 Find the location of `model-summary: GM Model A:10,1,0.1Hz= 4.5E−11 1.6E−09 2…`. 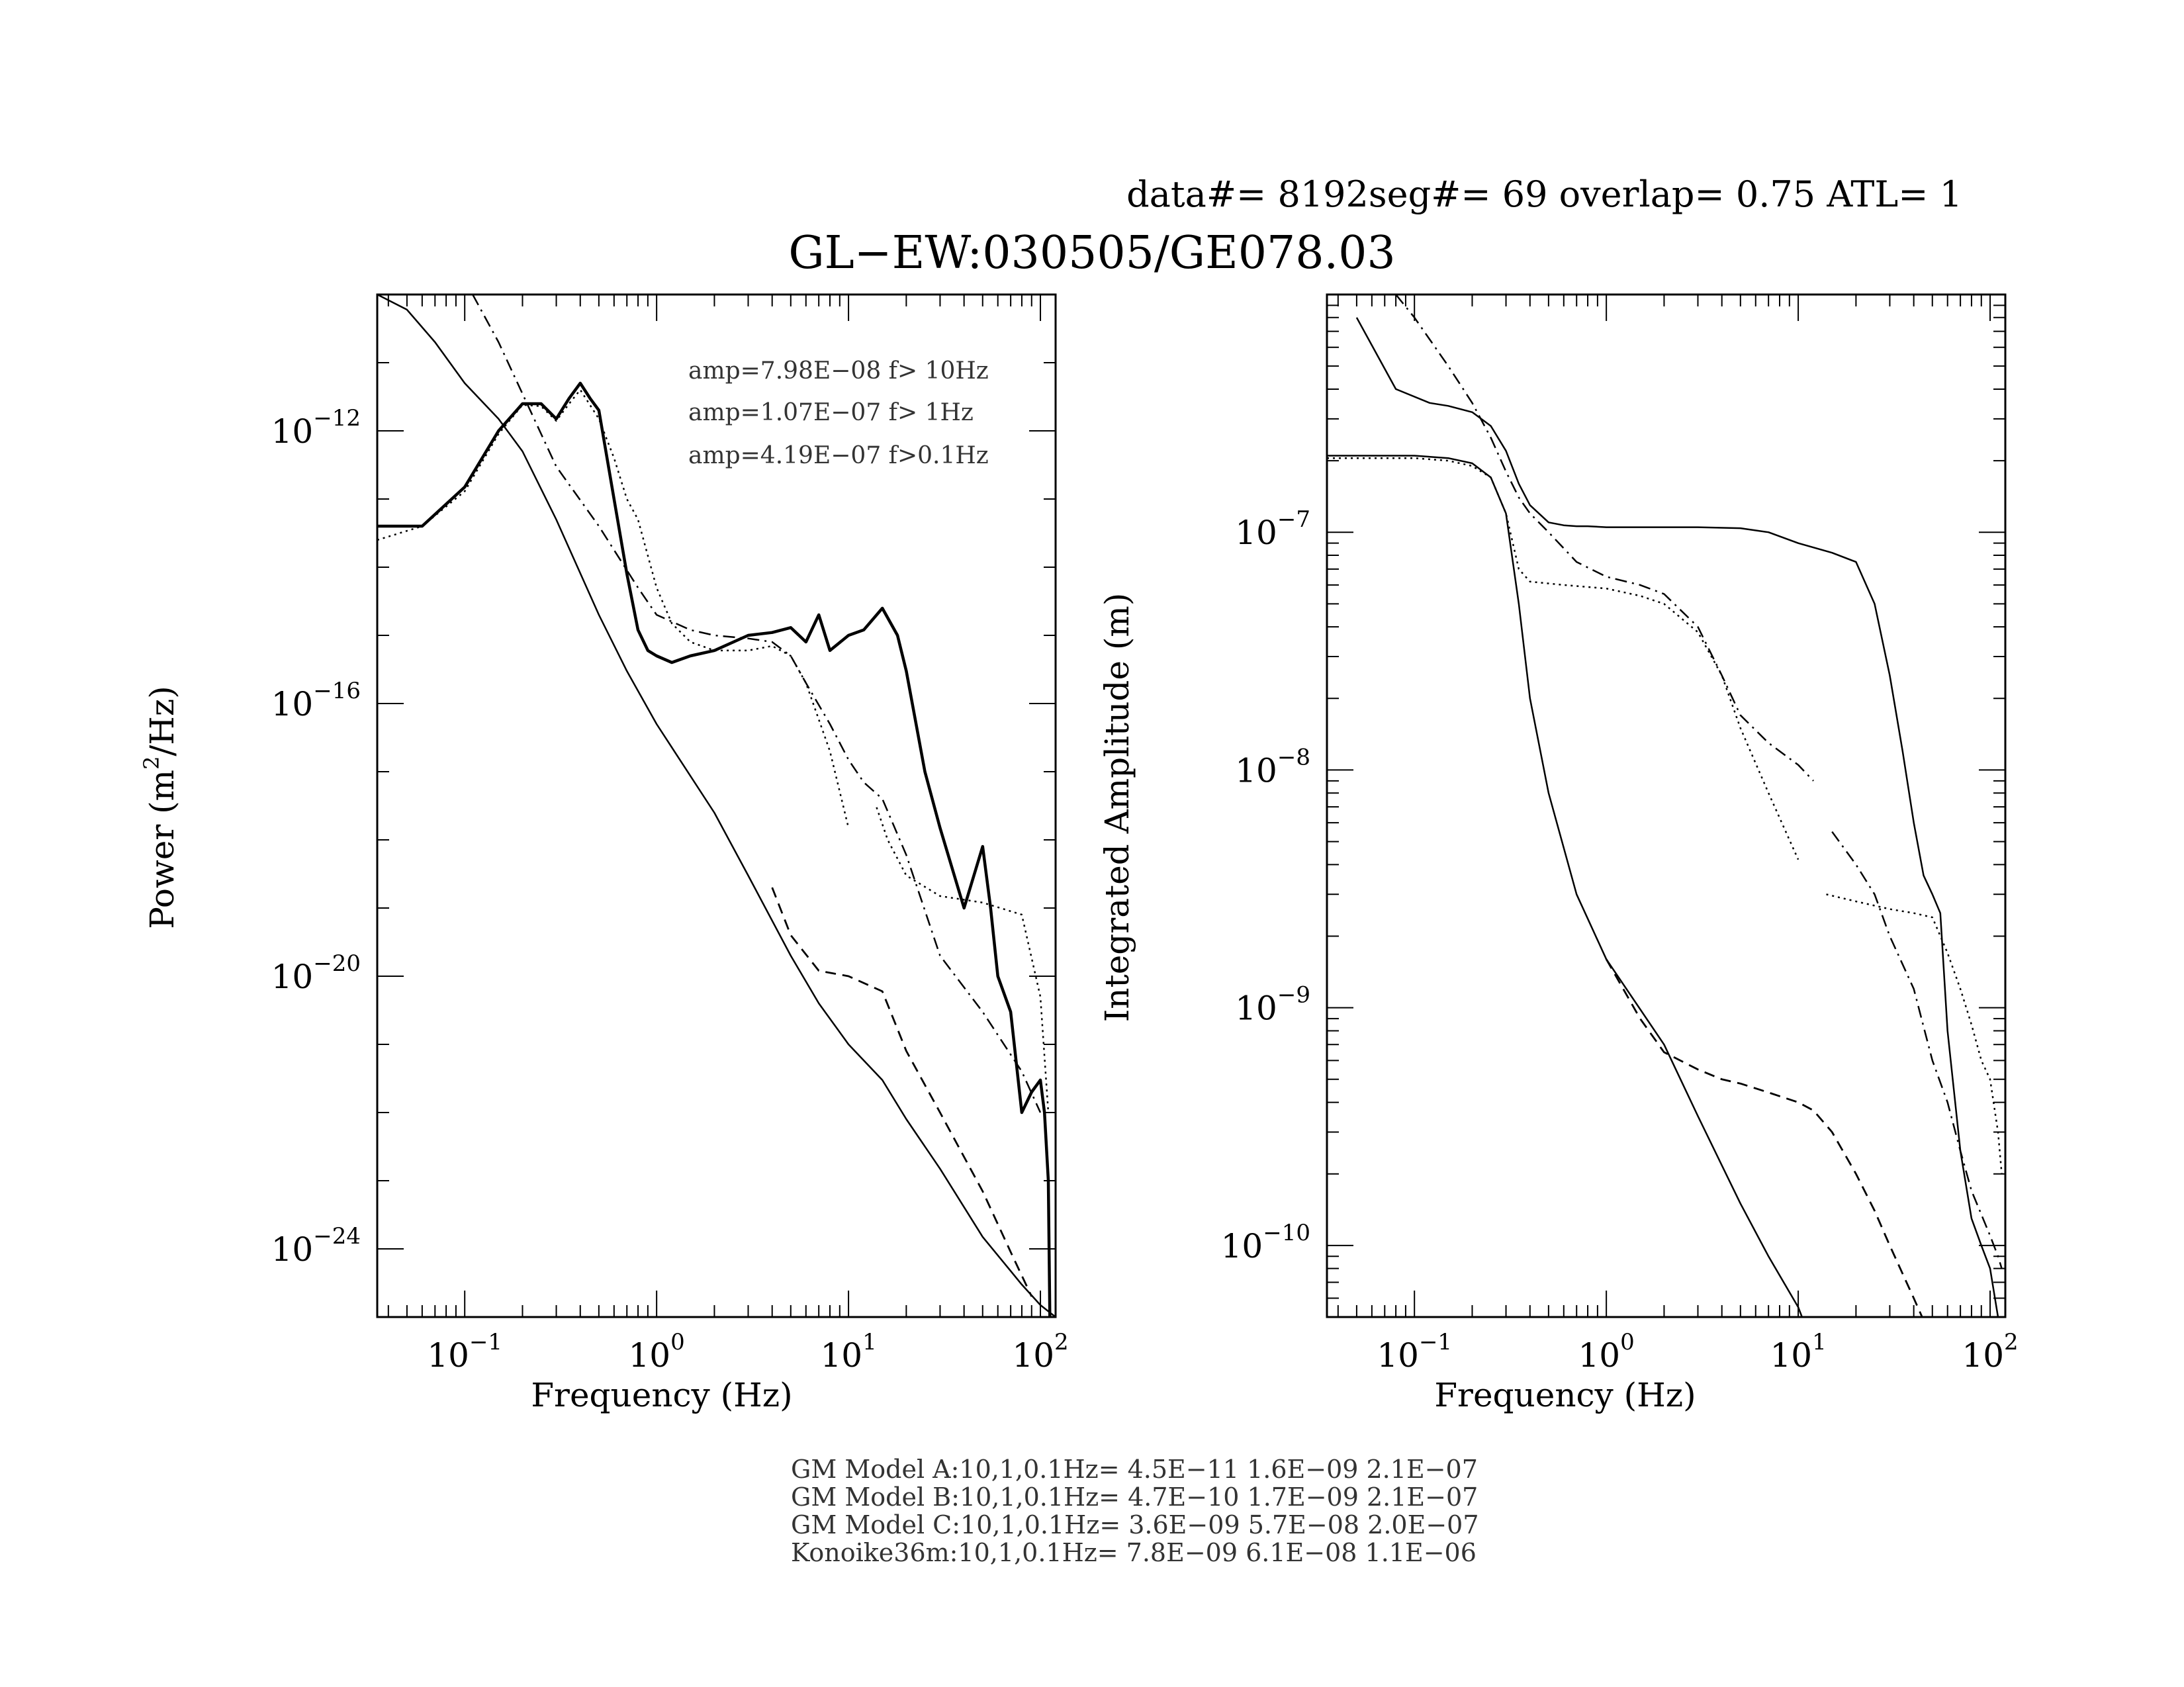

model-summary: GM Model A:10,1,0.1Hz= 4.5E−11 1.6E−09 2… is located at coordinates (1135, 1511).